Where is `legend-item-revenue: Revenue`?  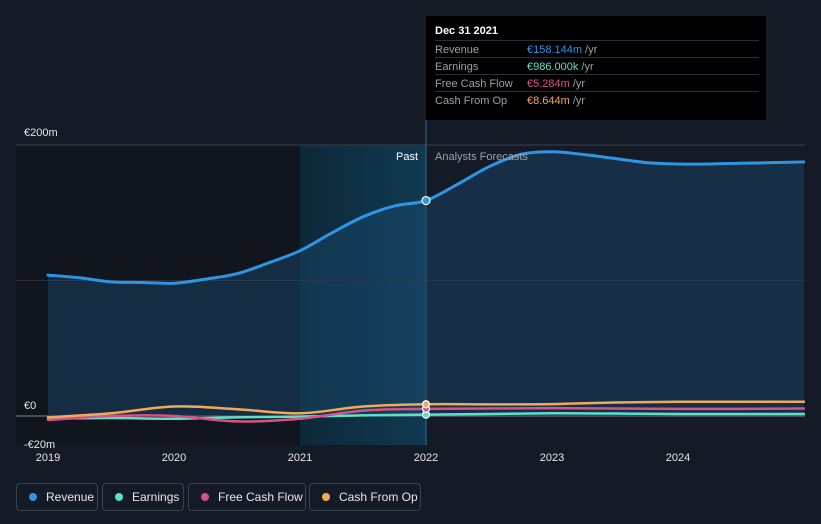
legend-item-revenue: Revenue is located at coordinates (57, 497).